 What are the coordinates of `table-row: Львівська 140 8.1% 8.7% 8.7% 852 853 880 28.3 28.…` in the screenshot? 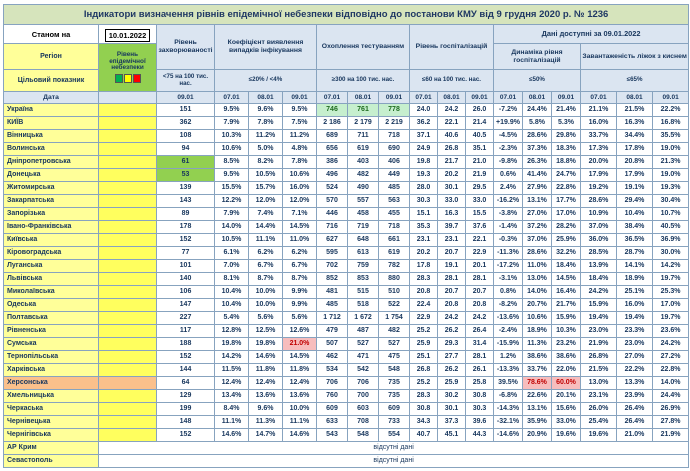 It's located at (346, 279).